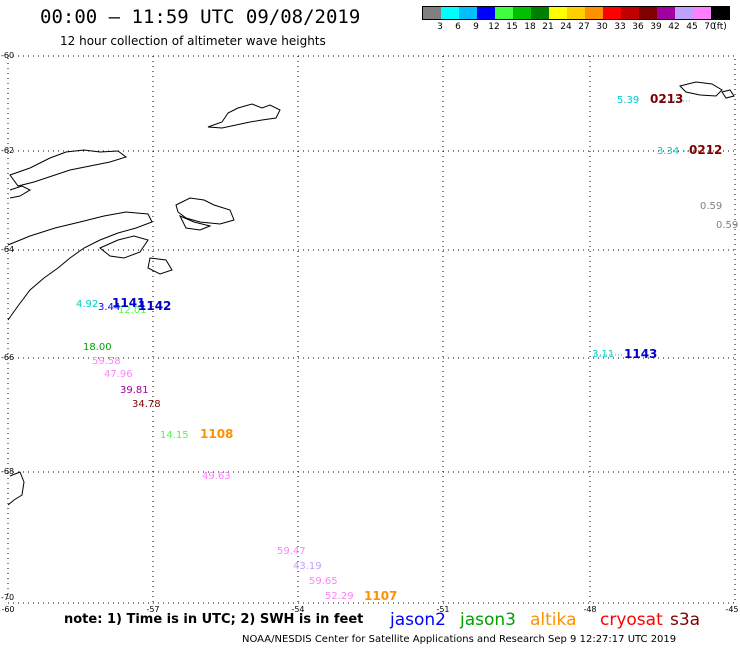  What do you see at coordinates (589, 609) in the screenshot?
I see `longitude-label: -48` at bounding box center [589, 609].